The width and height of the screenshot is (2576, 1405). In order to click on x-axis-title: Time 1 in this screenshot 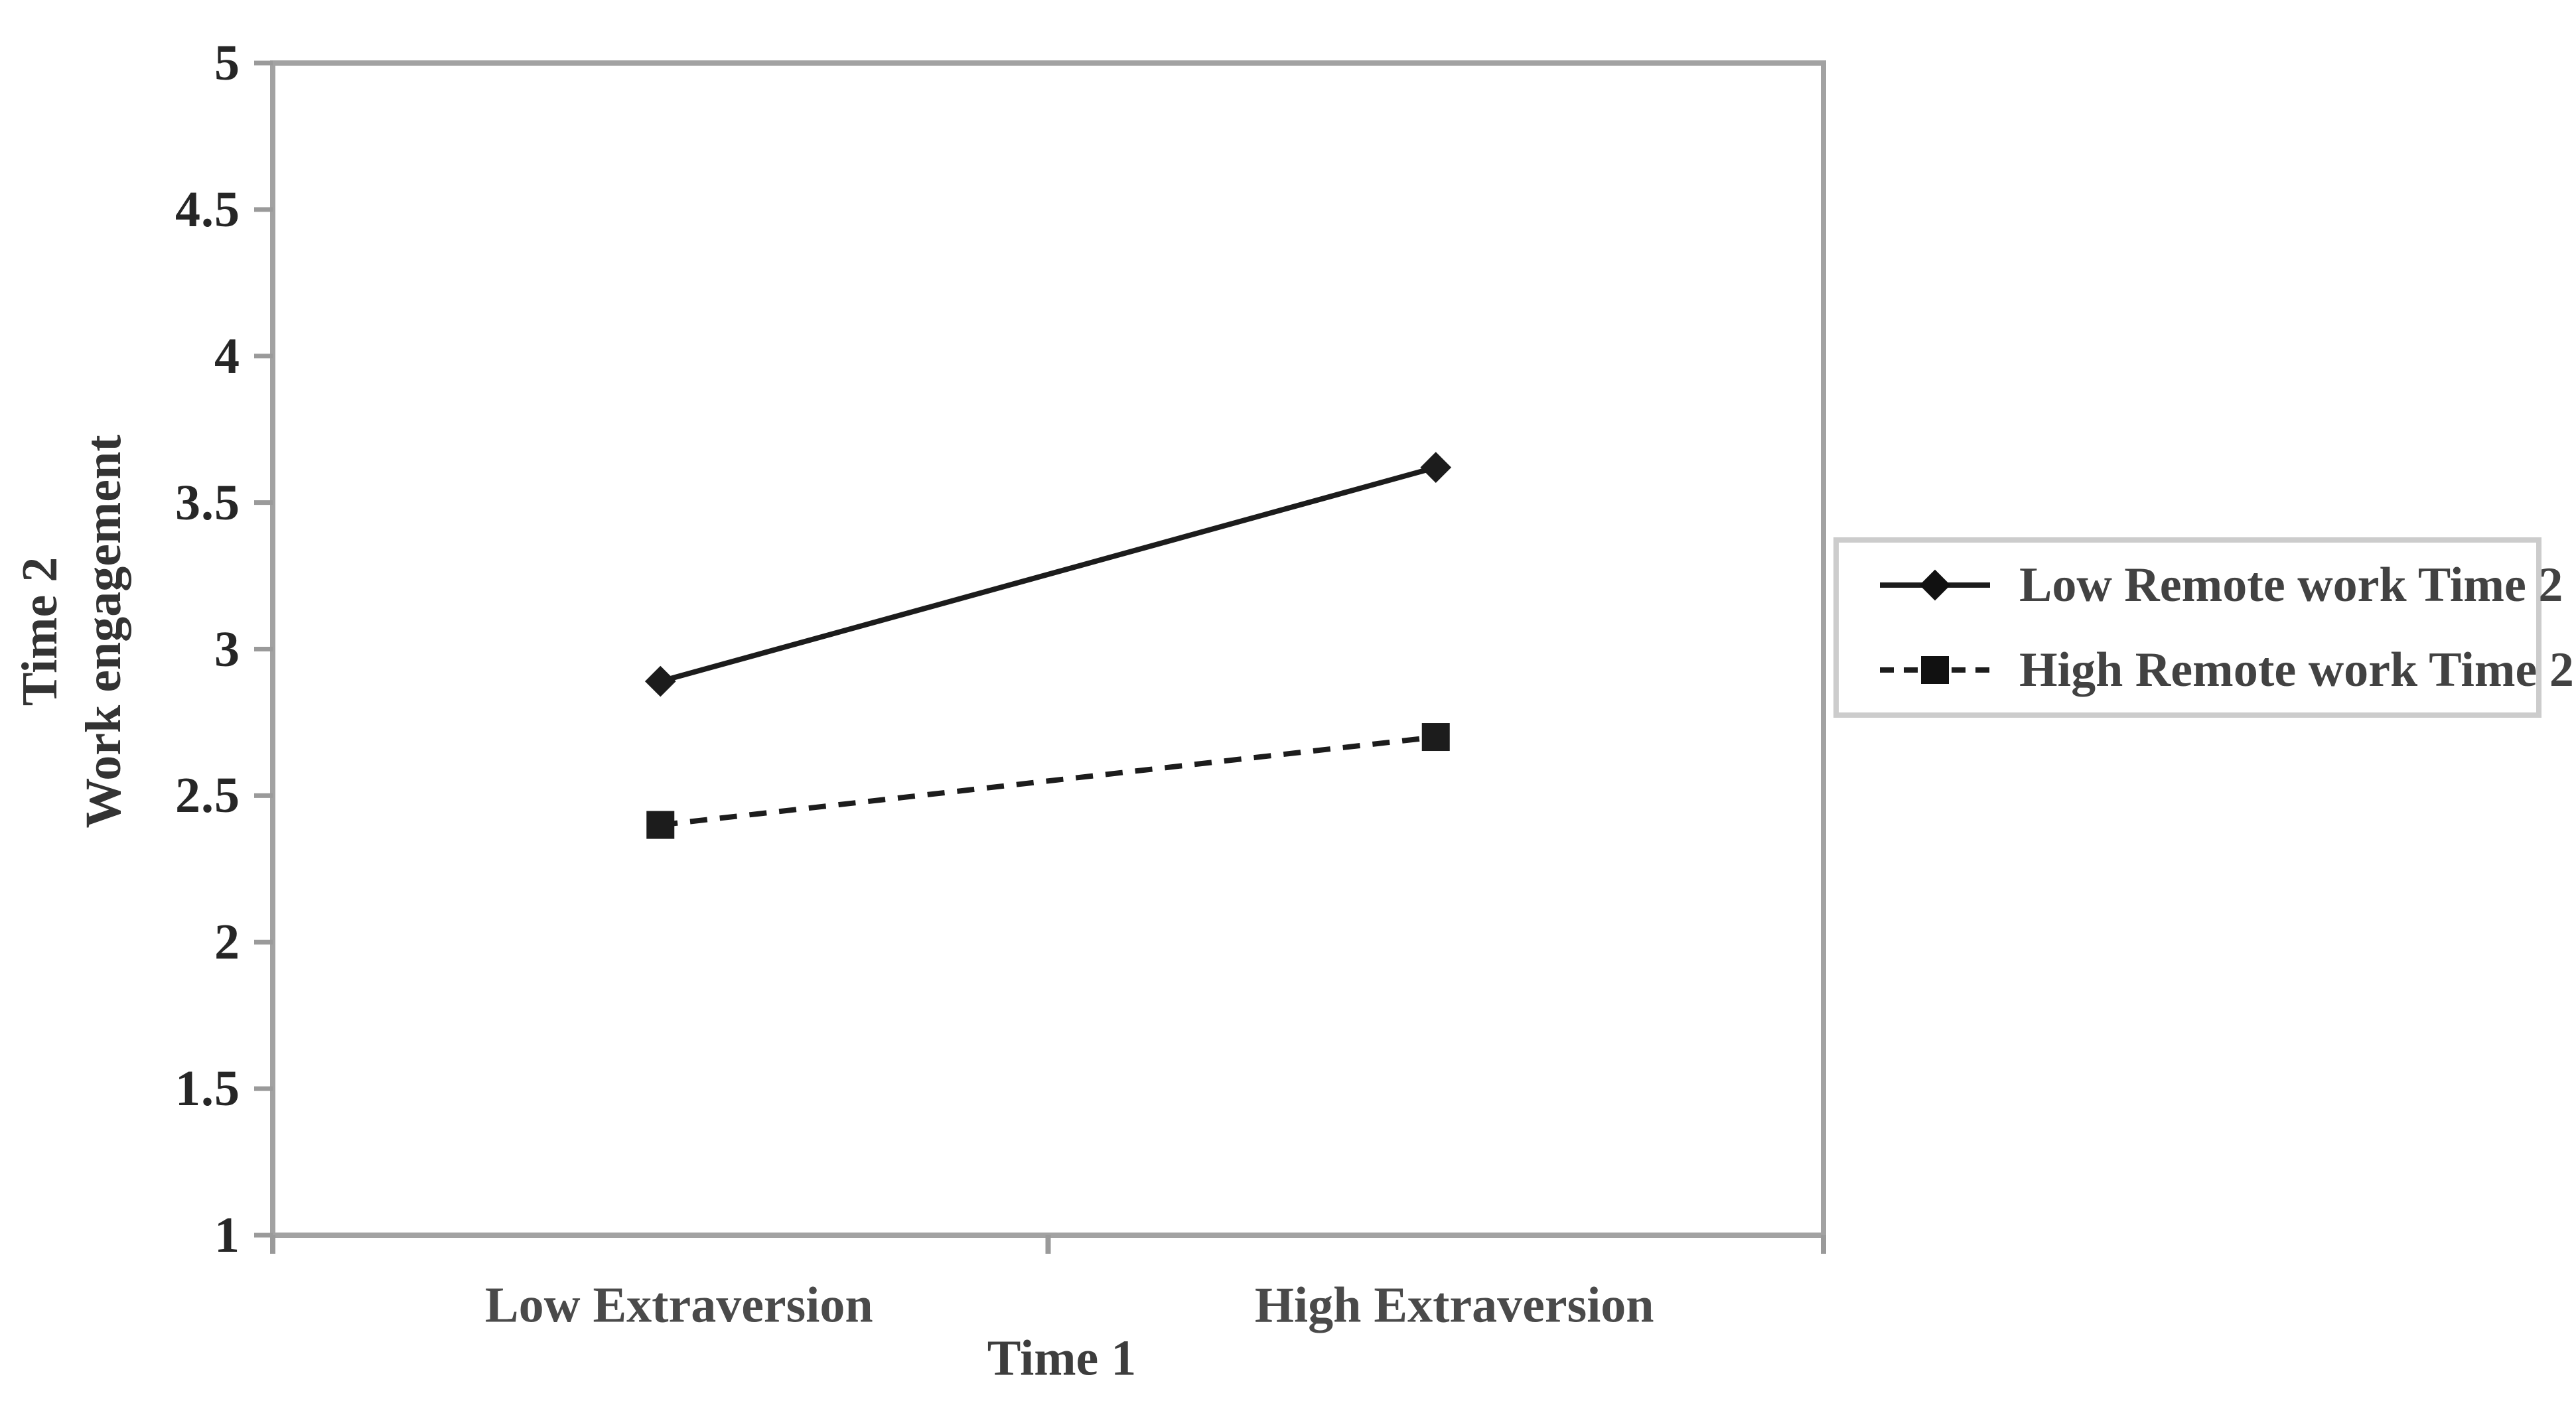, I will do `click(1062, 1358)`.